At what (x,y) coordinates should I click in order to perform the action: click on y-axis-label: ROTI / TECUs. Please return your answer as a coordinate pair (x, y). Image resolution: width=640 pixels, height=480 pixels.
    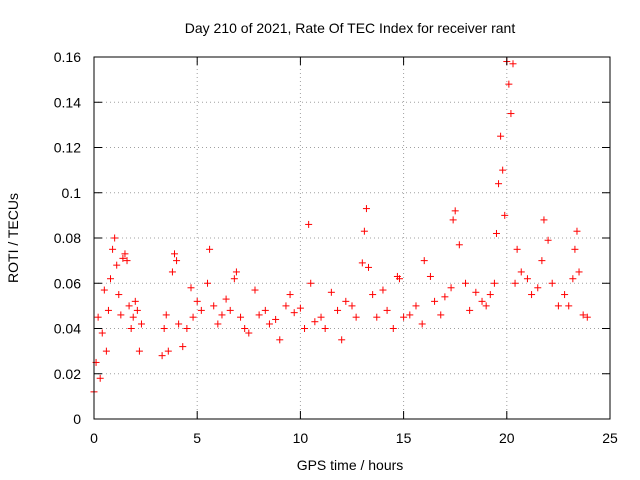
    Looking at the image, I should click on (13, 238).